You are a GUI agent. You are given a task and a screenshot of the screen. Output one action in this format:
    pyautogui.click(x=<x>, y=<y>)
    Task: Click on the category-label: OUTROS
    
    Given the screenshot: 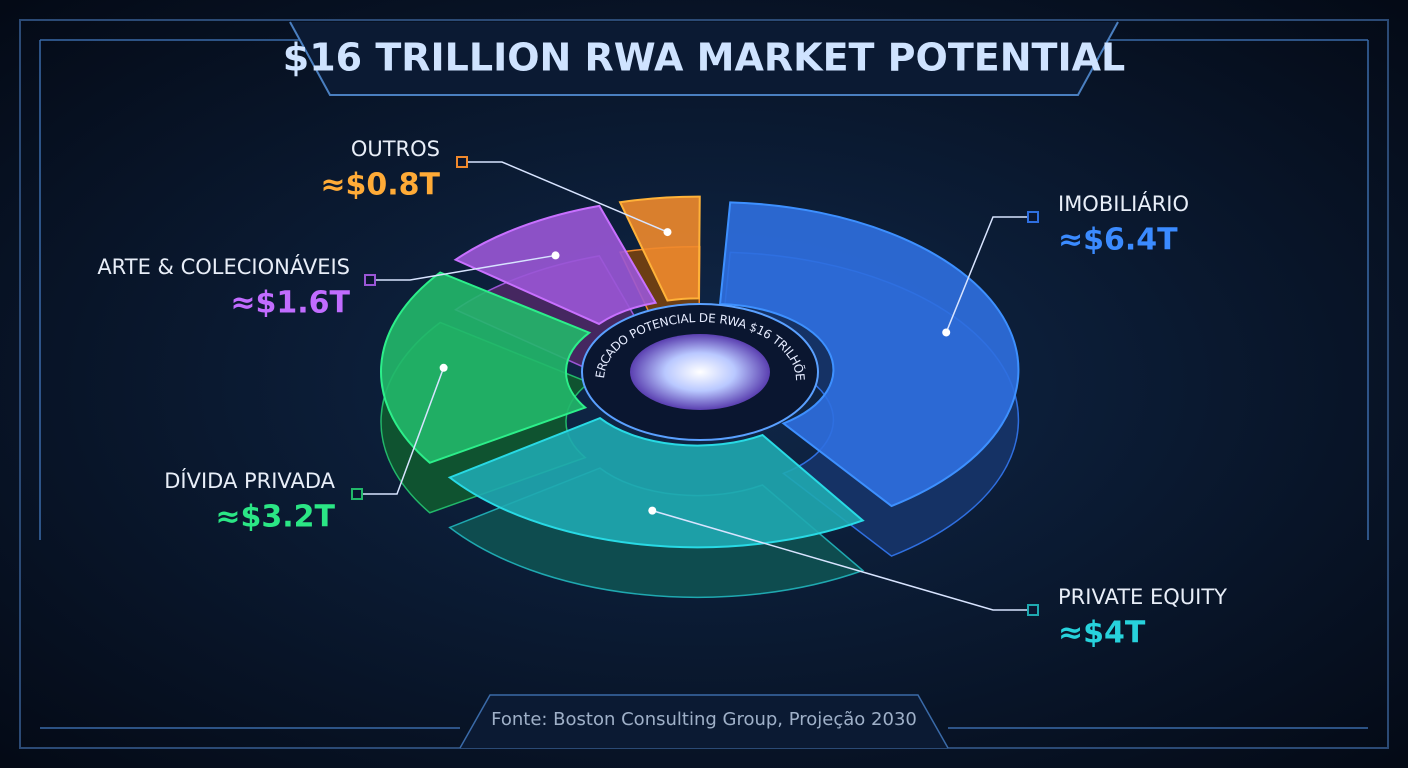 What is the action you would take?
    pyautogui.click(x=395, y=149)
    